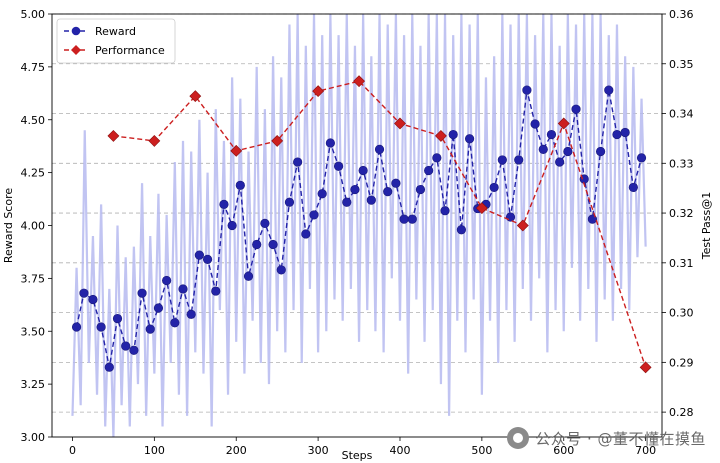 The width and height of the screenshot is (720, 463). Describe the element at coordinates (681, 163) in the screenshot. I see `y2-tick-label: 0.33` at that location.